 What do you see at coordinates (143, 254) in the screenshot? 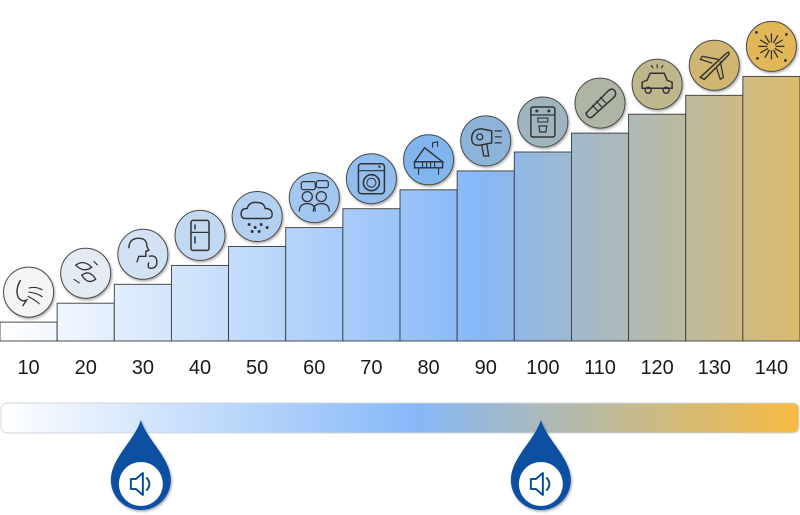
I see `whisper-icon` at bounding box center [143, 254].